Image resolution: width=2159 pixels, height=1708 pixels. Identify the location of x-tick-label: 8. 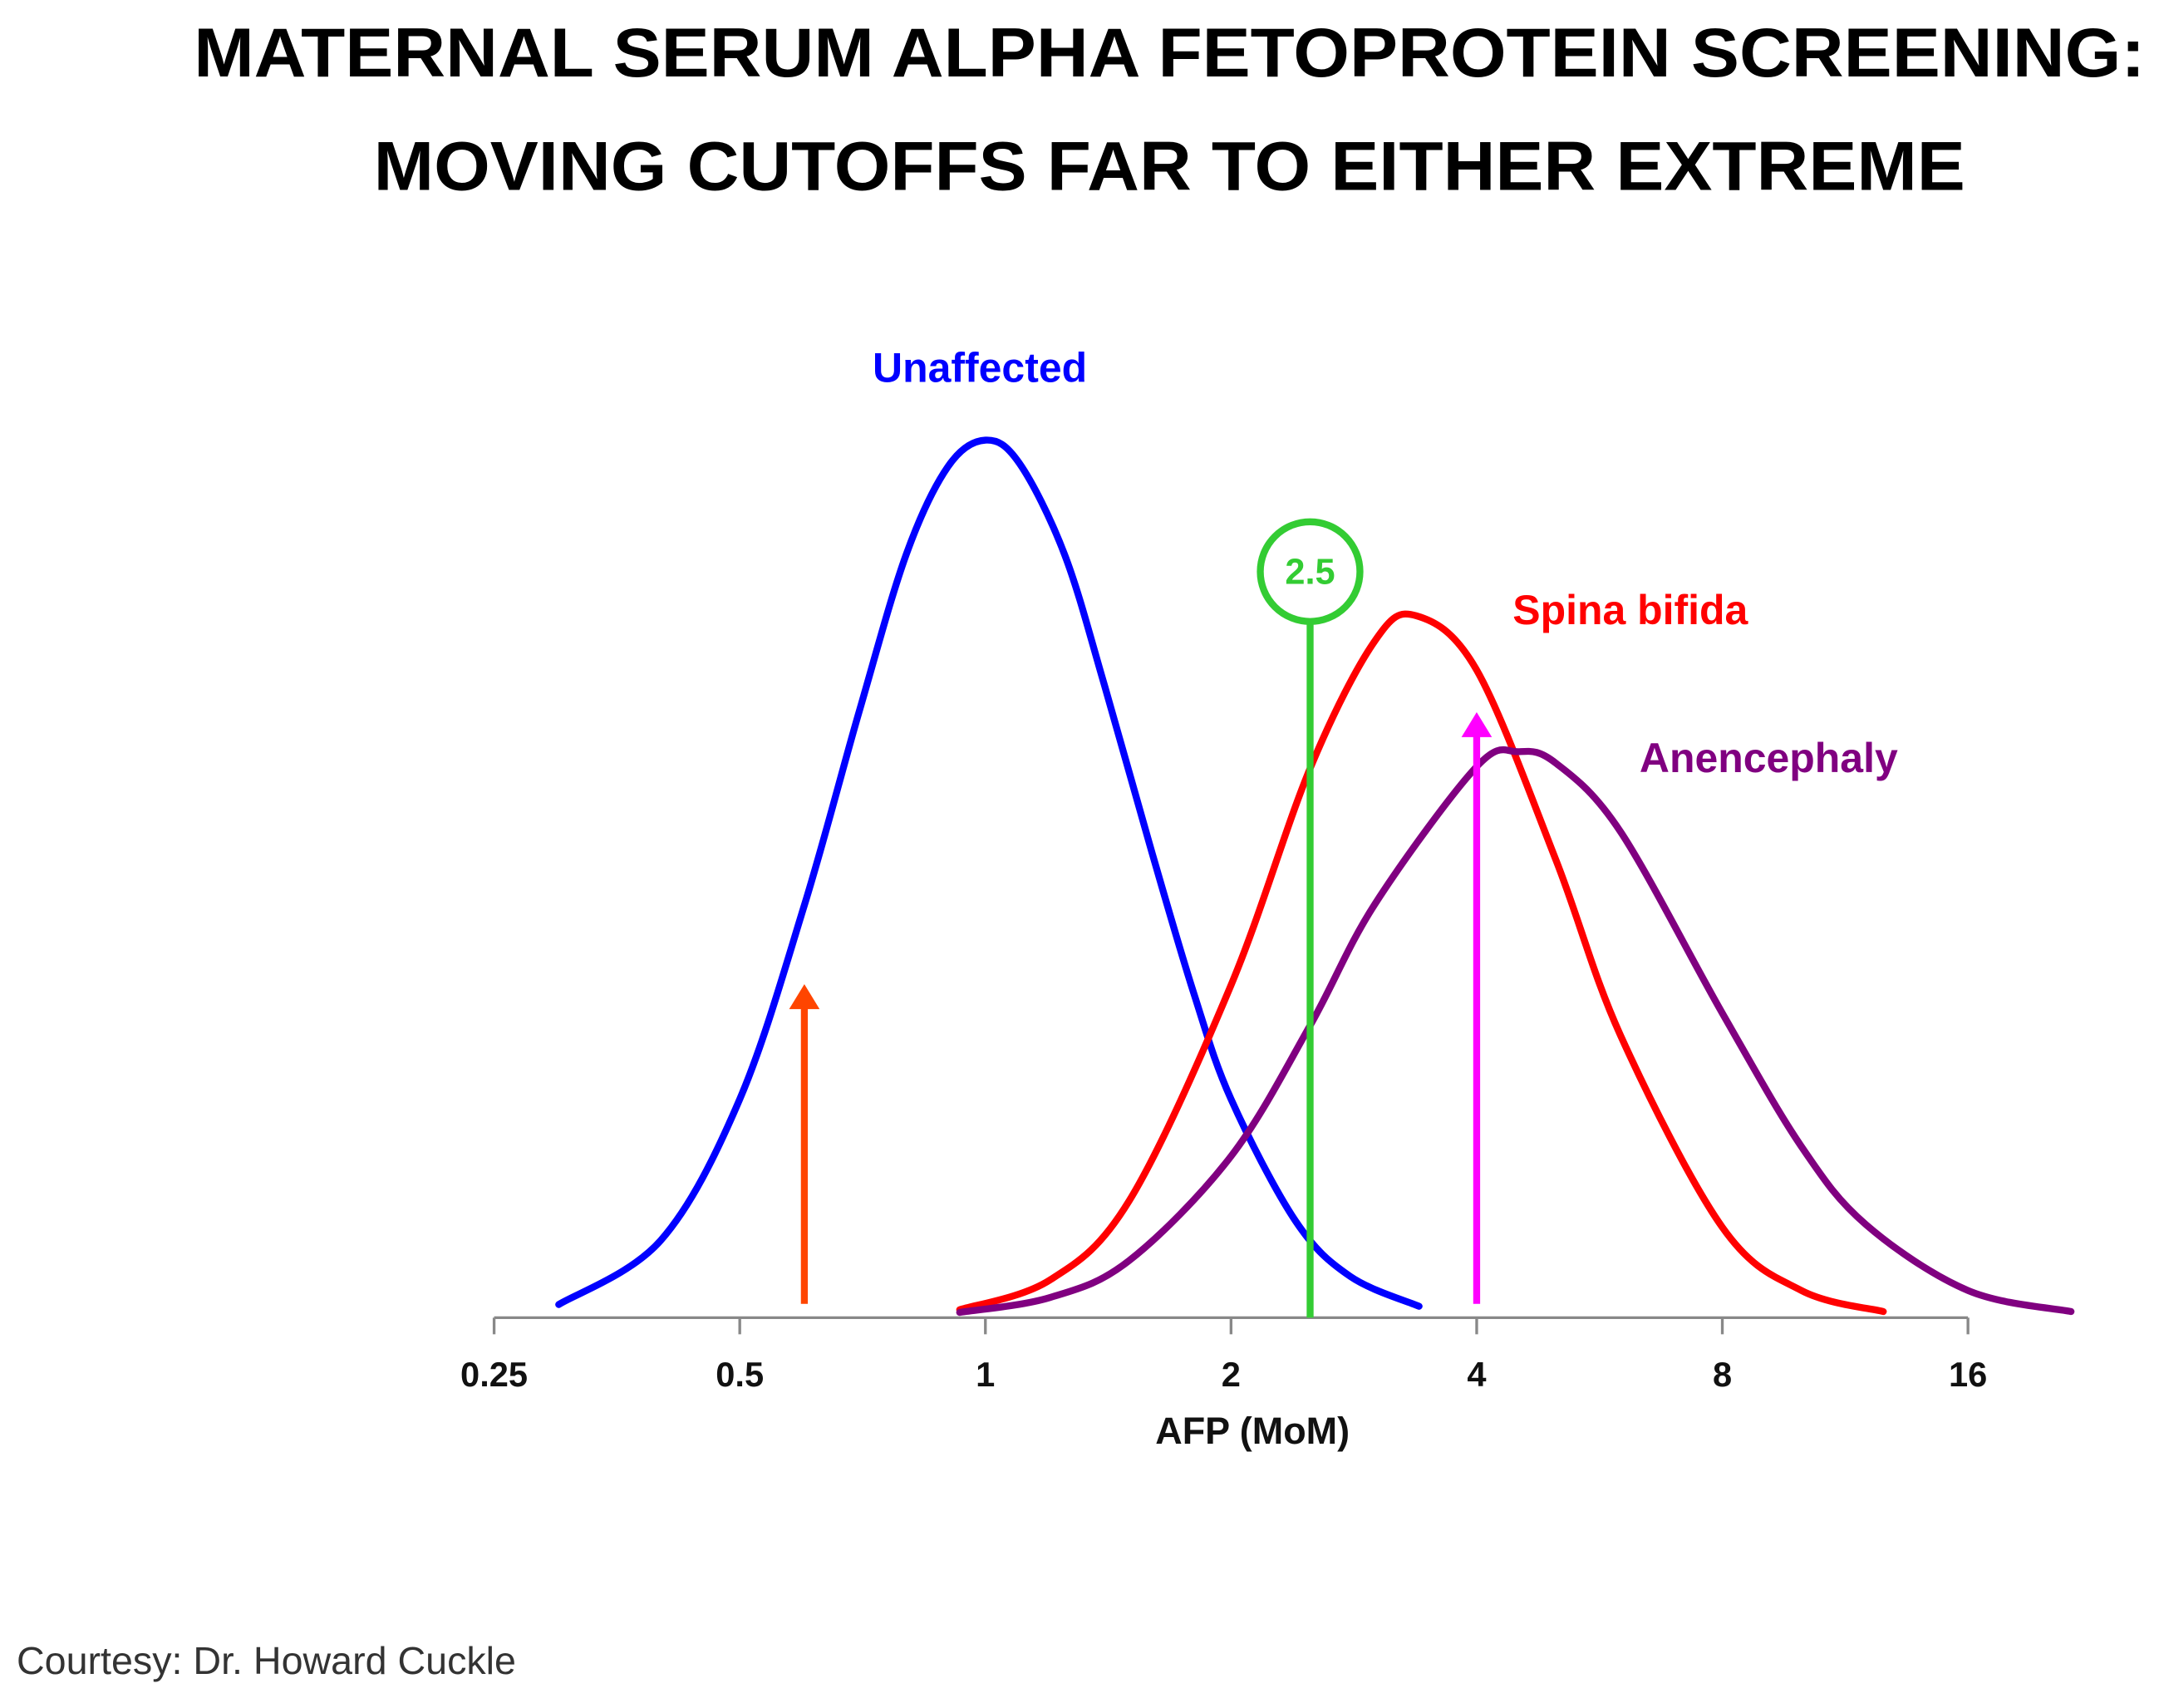
(1722, 1374).